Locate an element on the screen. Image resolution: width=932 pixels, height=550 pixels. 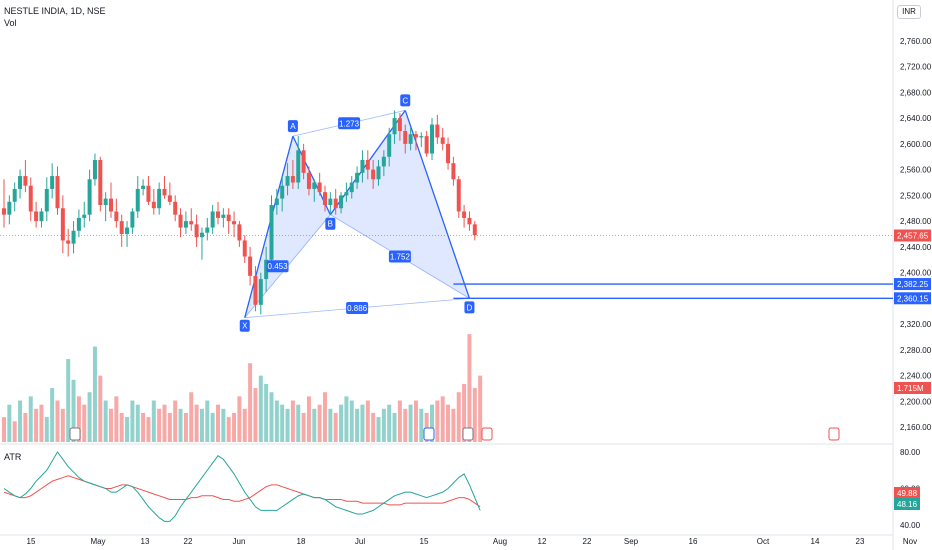
pattern-ratio-label: 1.273 is located at coordinates (349, 123).